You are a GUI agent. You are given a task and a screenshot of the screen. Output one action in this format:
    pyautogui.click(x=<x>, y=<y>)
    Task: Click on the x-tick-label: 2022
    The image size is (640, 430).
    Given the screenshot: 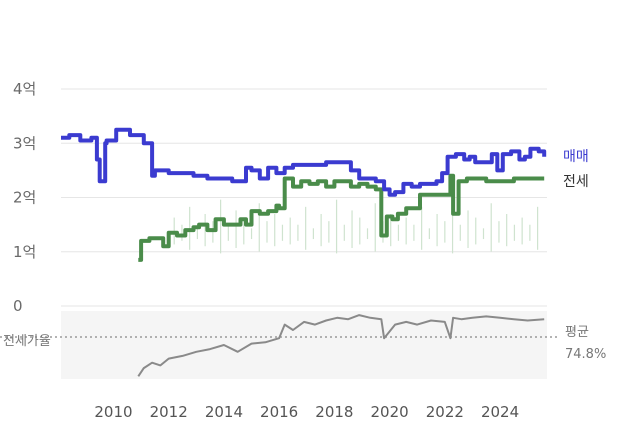 What is the action you would take?
    pyautogui.click(x=445, y=412)
    